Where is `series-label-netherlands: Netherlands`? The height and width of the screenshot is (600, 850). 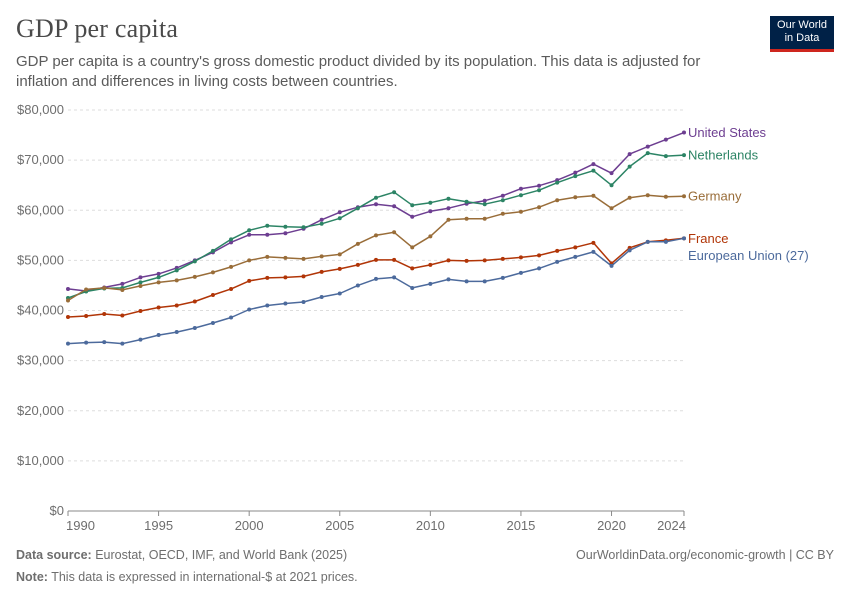
series-label-netherlands: Netherlands is located at coordinates (723, 155).